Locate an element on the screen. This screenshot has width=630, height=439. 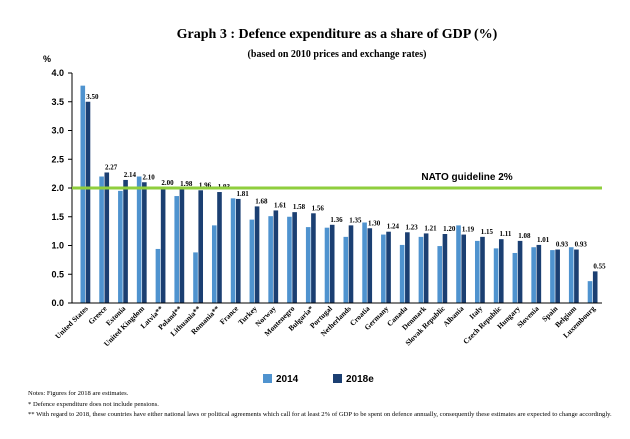
legend-label-2018e: 2018e is located at coordinates (360, 379).